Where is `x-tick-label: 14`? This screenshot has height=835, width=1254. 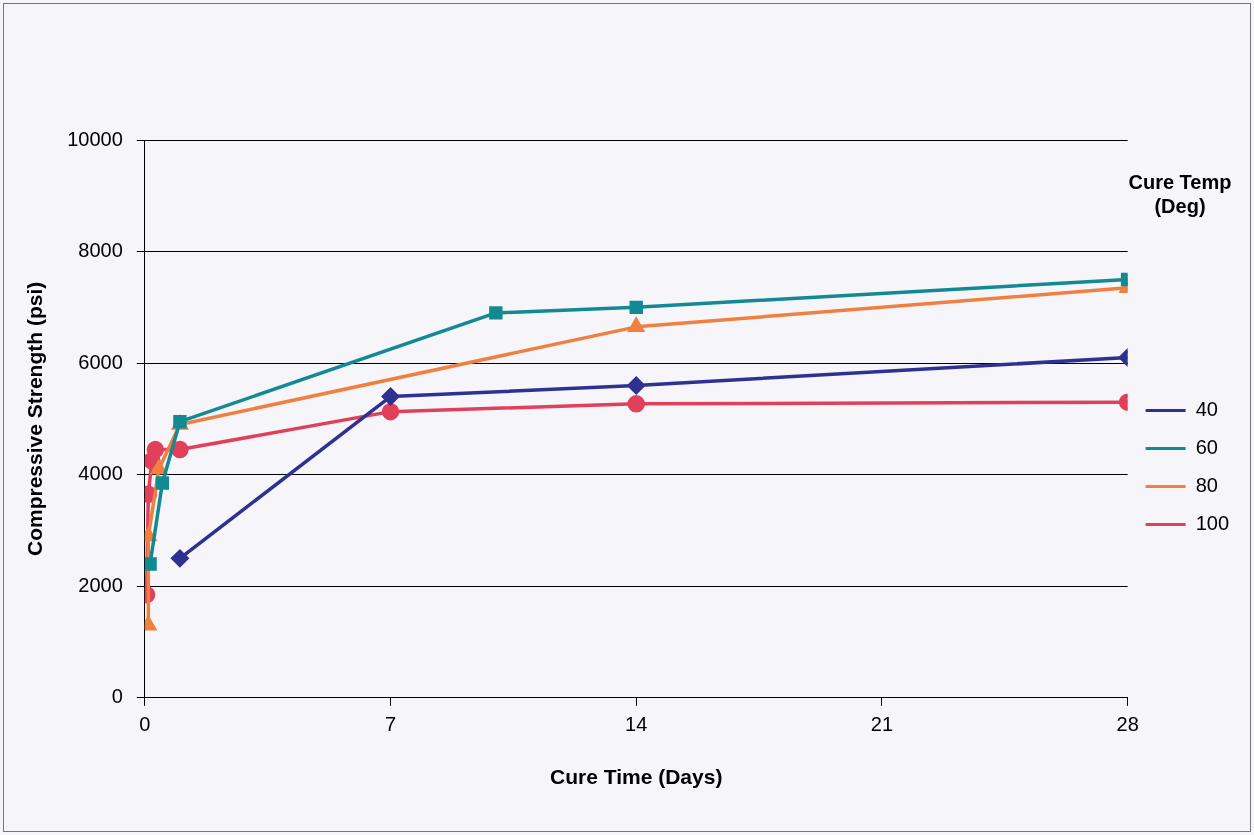
x-tick-label: 14 is located at coordinates (636, 724).